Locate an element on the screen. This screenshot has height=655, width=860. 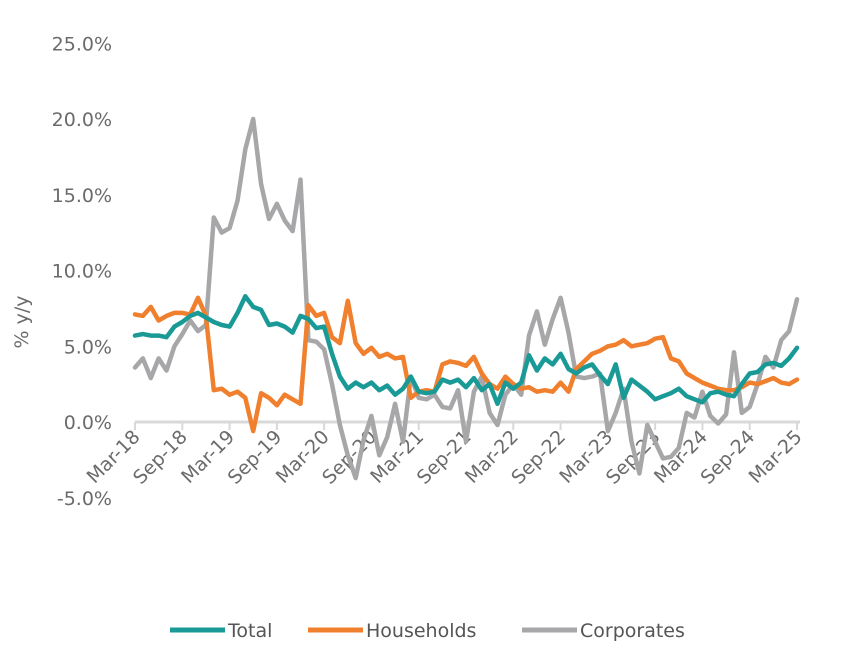
x-tick-label: Mar-25 is located at coordinates (776, 457).